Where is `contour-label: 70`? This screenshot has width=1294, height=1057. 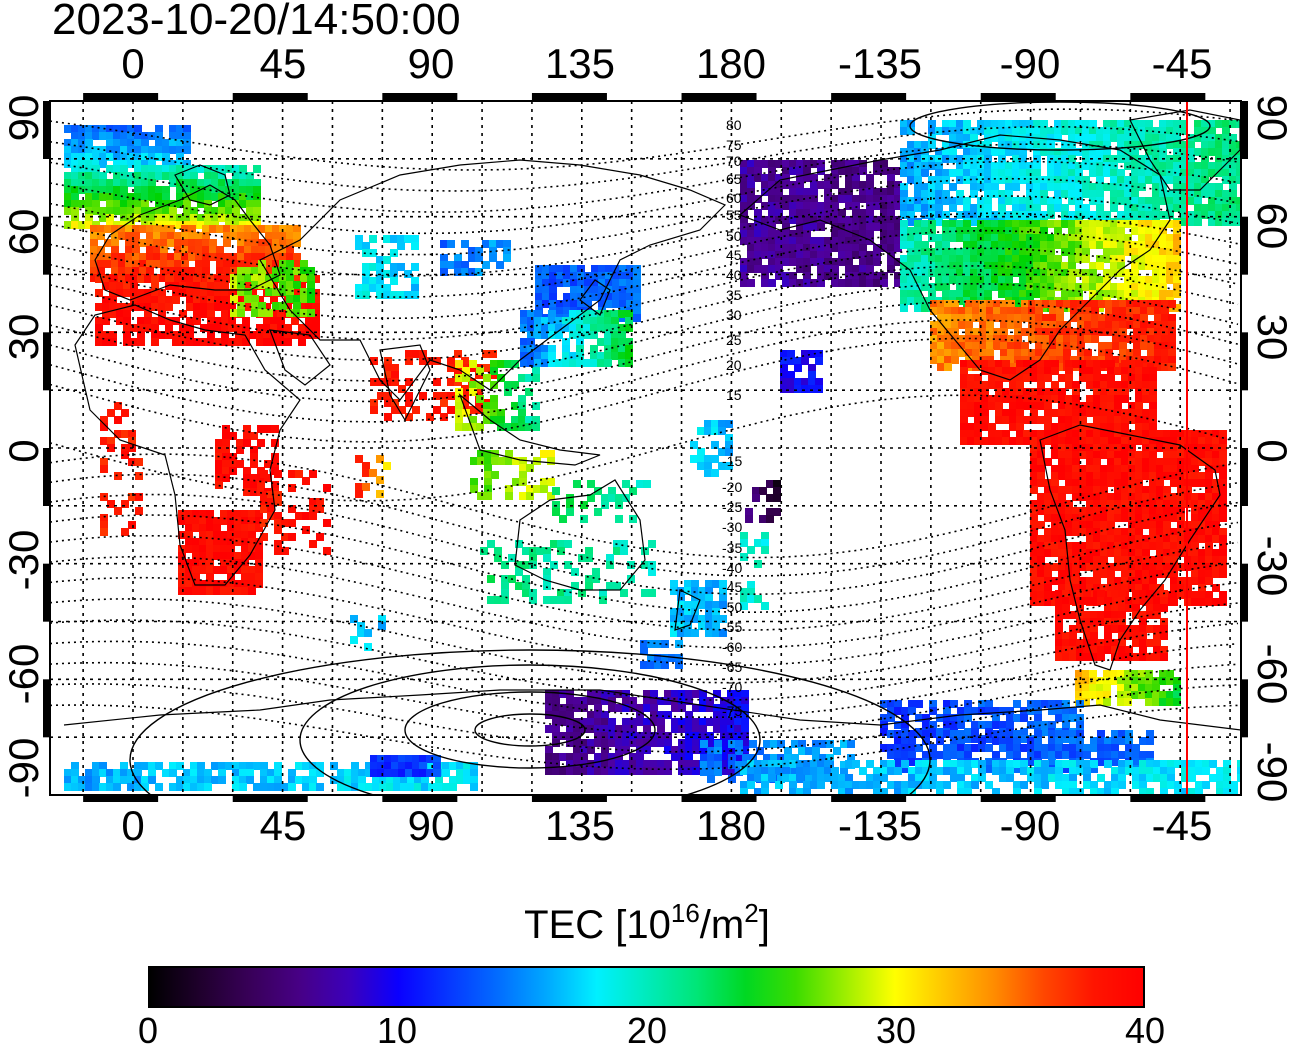
contour-label: 70 is located at coordinates (734, 161).